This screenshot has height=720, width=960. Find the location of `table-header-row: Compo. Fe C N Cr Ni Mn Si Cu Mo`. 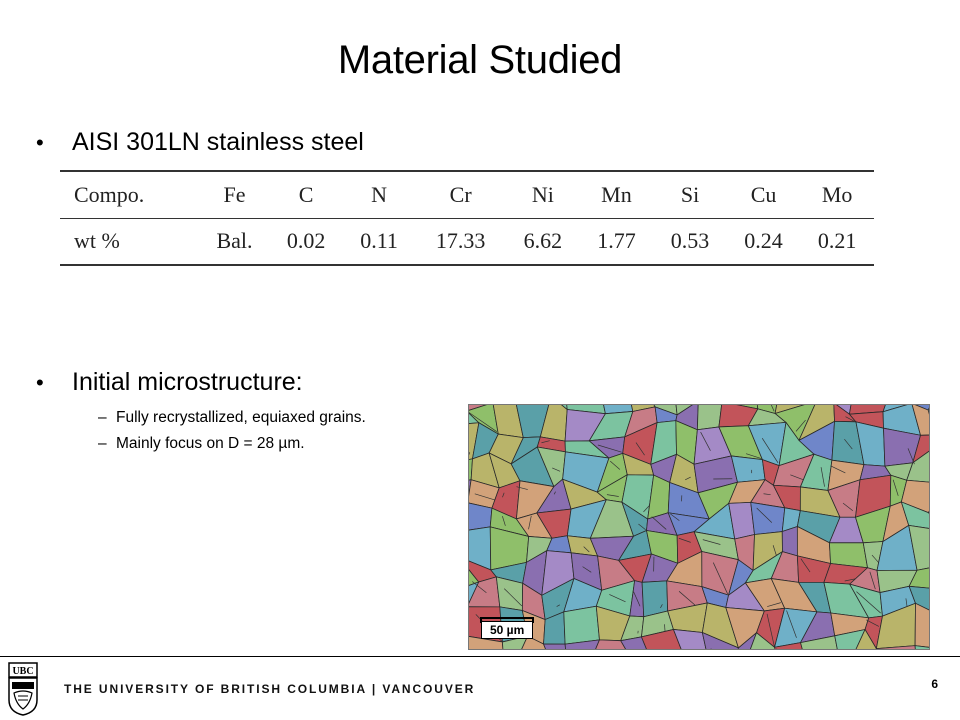

table-header-row: Compo. Fe C N Cr Ni Mn Si Cu Mo is located at coordinates (467, 194).